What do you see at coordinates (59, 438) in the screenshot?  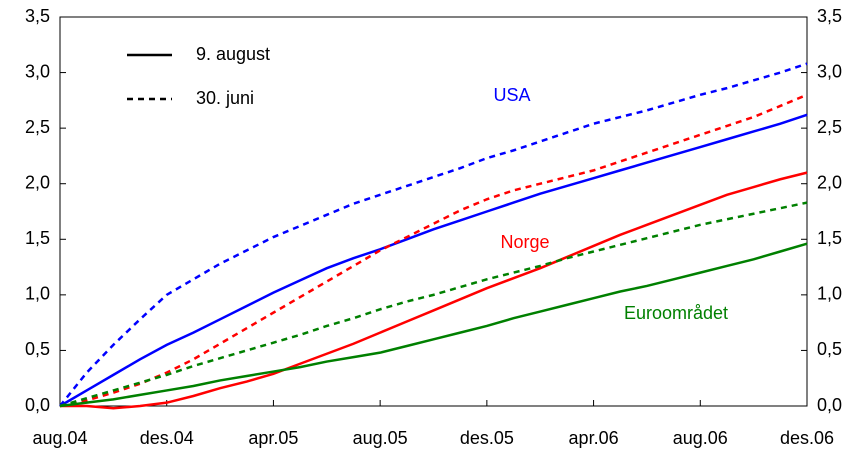 I see `x-tick-label: aug.04` at bounding box center [59, 438].